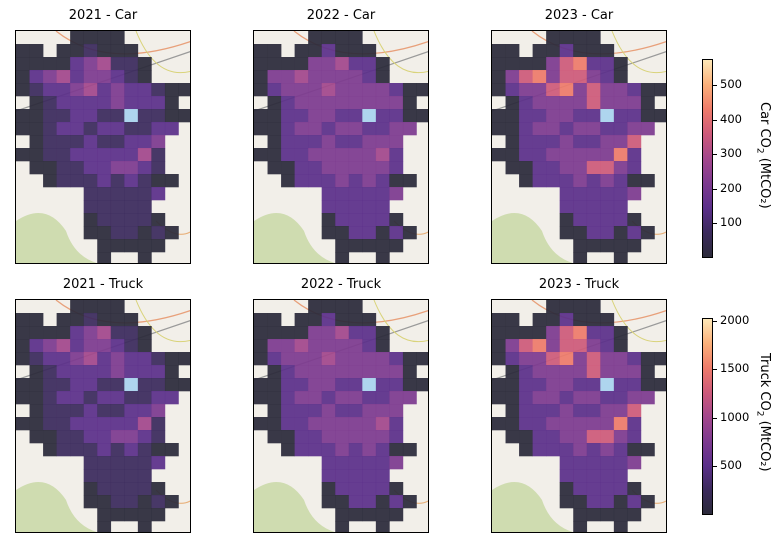 The image size is (781, 548). Describe the element at coordinates (715, 85) in the screenshot. I see `colorbar-tick-mark` at that location.